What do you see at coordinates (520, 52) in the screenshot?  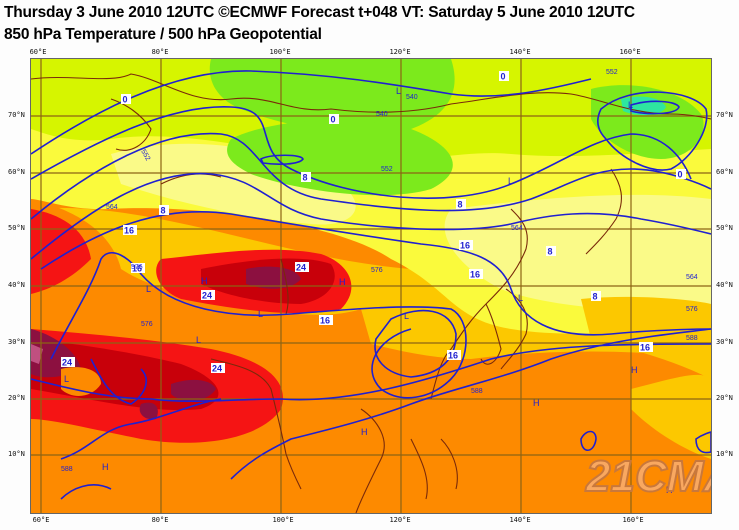 I see `x-tick-top: 140°E` at bounding box center [520, 52].